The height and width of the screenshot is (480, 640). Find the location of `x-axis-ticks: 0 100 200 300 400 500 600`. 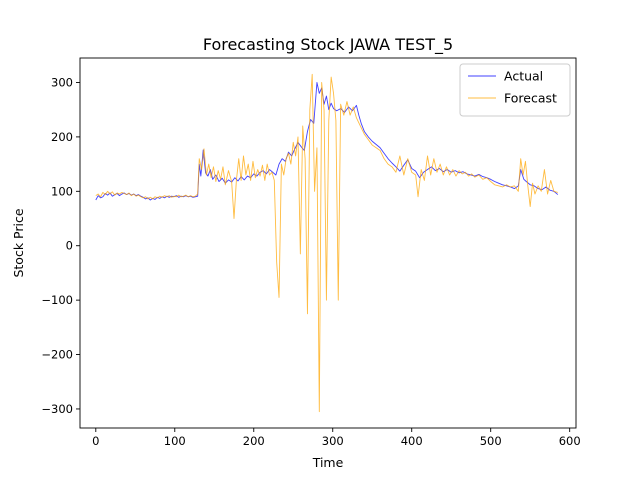

x-axis-ticks: 0 100 200 300 400 500 600 is located at coordinates (336, 438).